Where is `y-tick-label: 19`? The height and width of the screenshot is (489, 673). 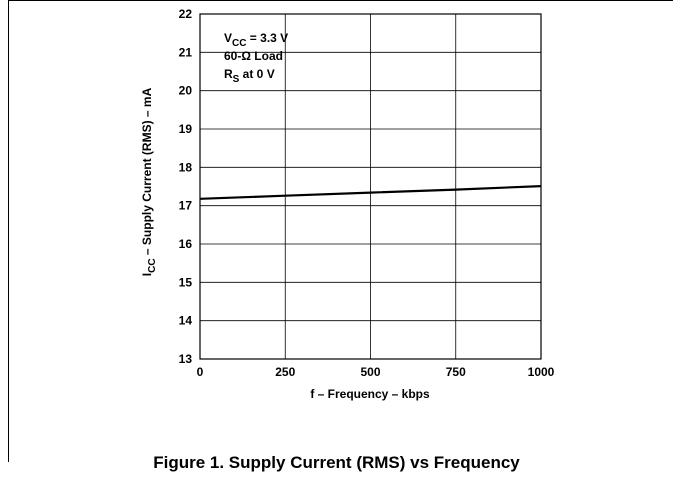 y-tick-label: 19 is located at coordinates (186, 129).